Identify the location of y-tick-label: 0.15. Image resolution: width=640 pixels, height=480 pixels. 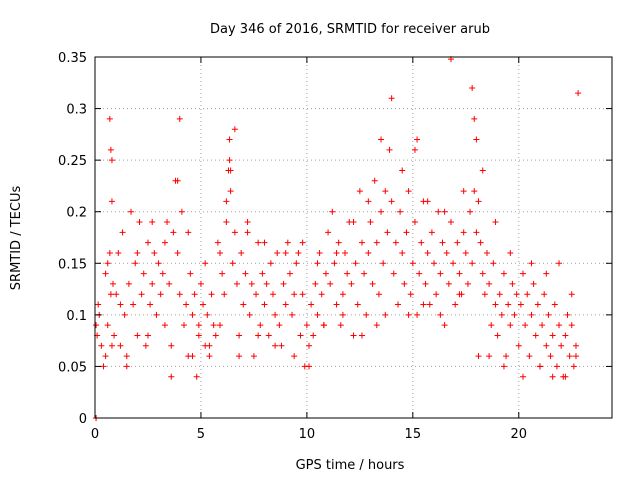
(72, 264).